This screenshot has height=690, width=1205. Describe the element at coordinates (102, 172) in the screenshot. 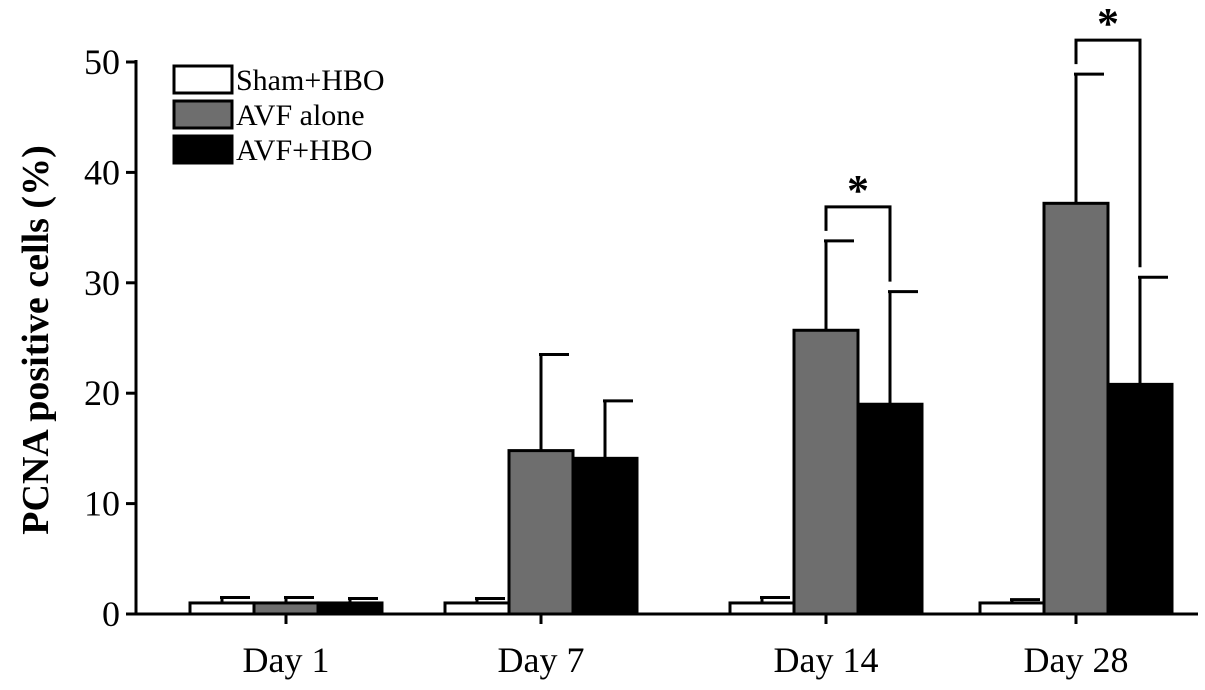

I see `y-tick-label: 40` at that location.